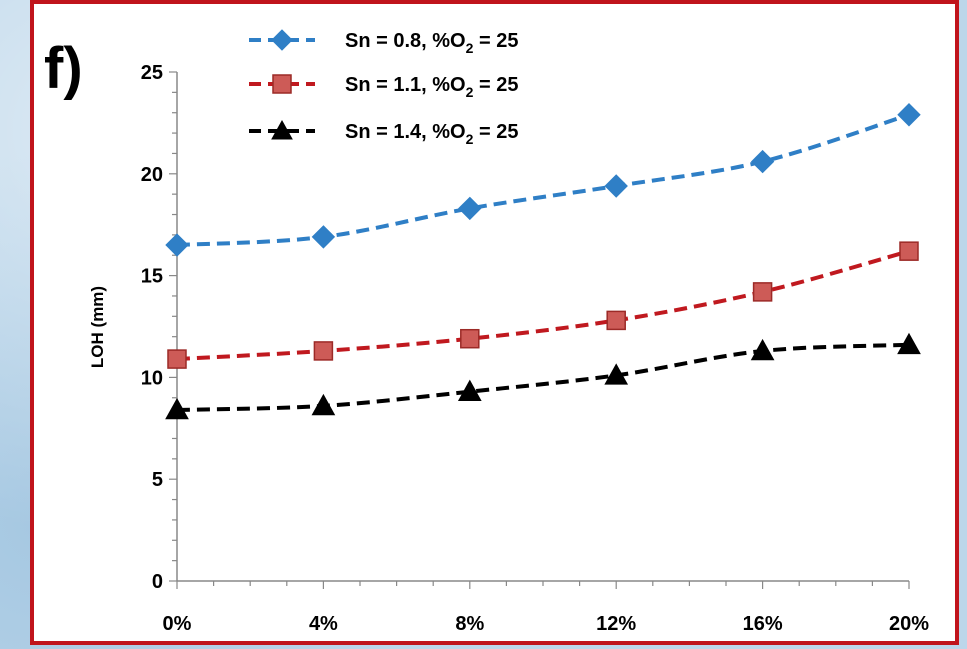 Image resolution: width=967 pixels, height=649 pixels. Describe the element at coordinates (616, 624) in the screenshot. I see `x-tick-label: 12%` at that location.